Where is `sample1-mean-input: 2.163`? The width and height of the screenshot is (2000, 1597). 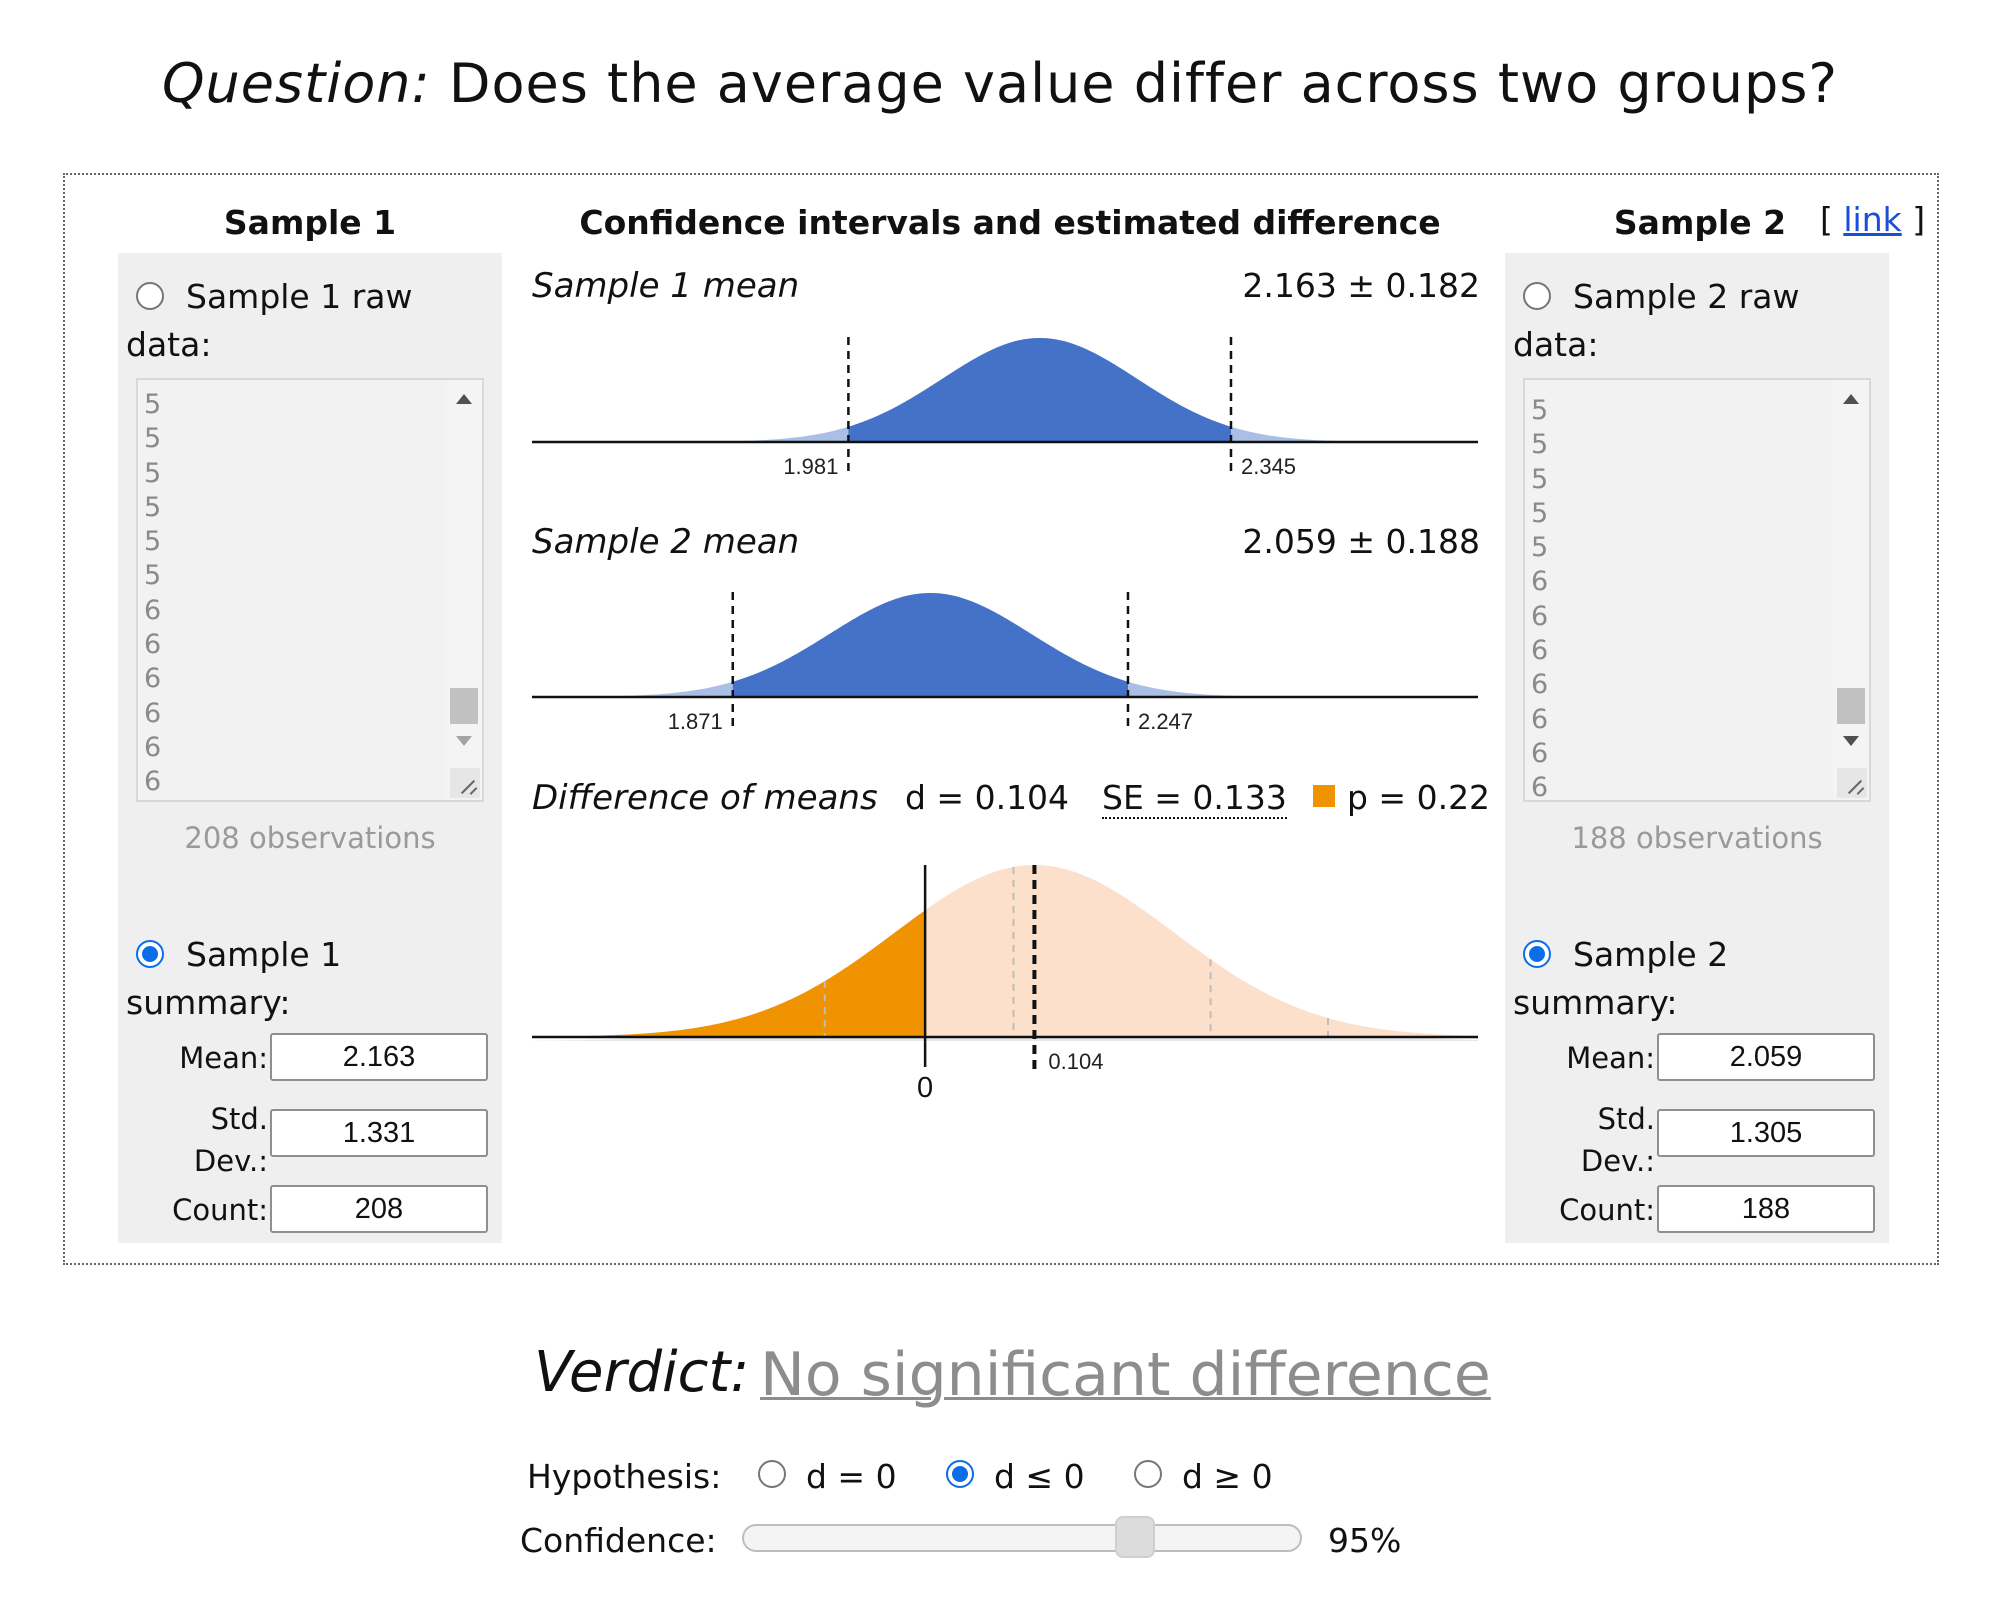 sample1-mean-input: 2.163 is located at coordinates (379, 1057).